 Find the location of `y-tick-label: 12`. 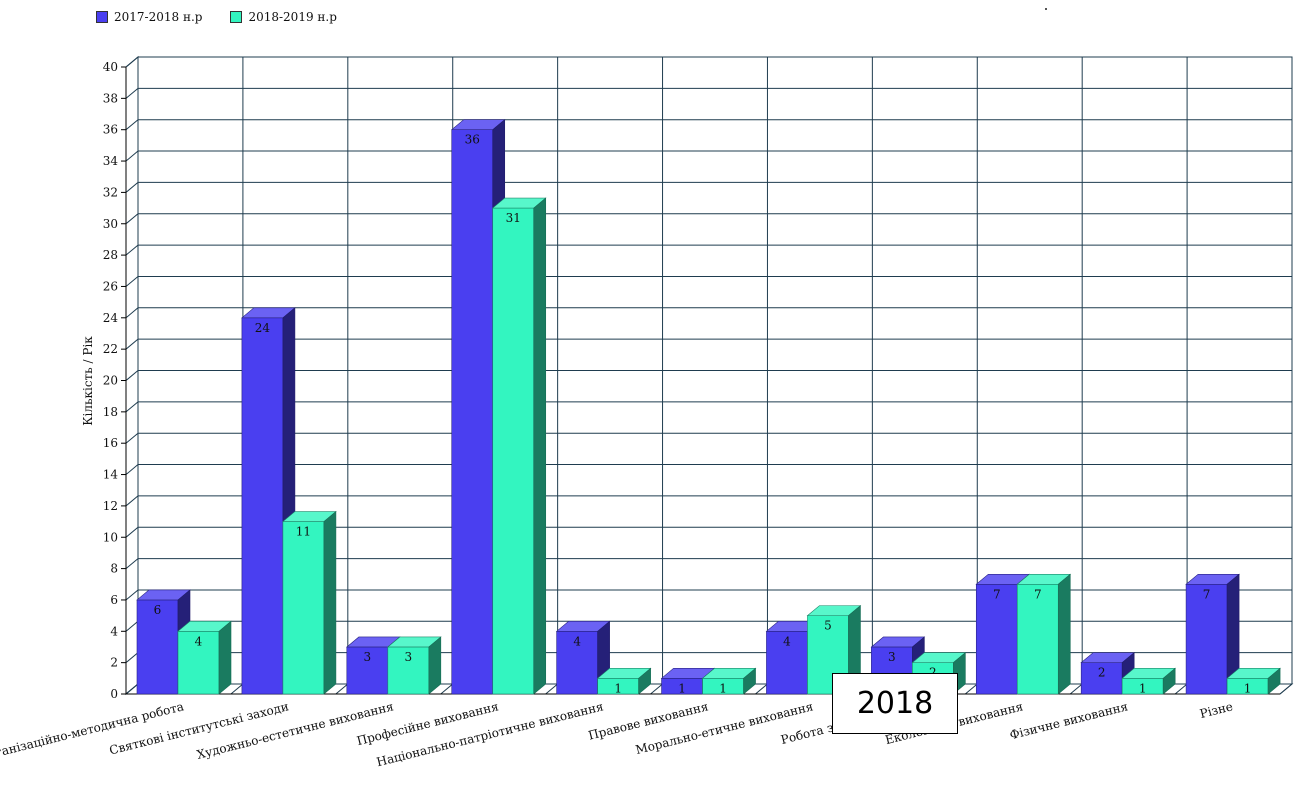

y-tick-label: 12 is located at coordinates (110, 506).